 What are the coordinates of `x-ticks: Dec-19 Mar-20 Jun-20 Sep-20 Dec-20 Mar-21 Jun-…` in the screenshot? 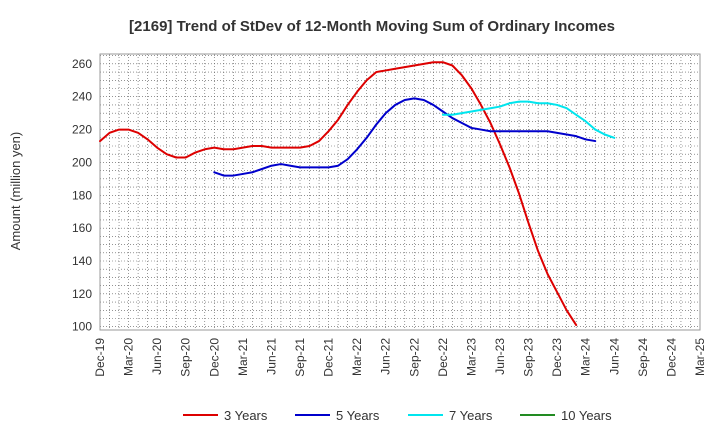 It's located at (400, 357).